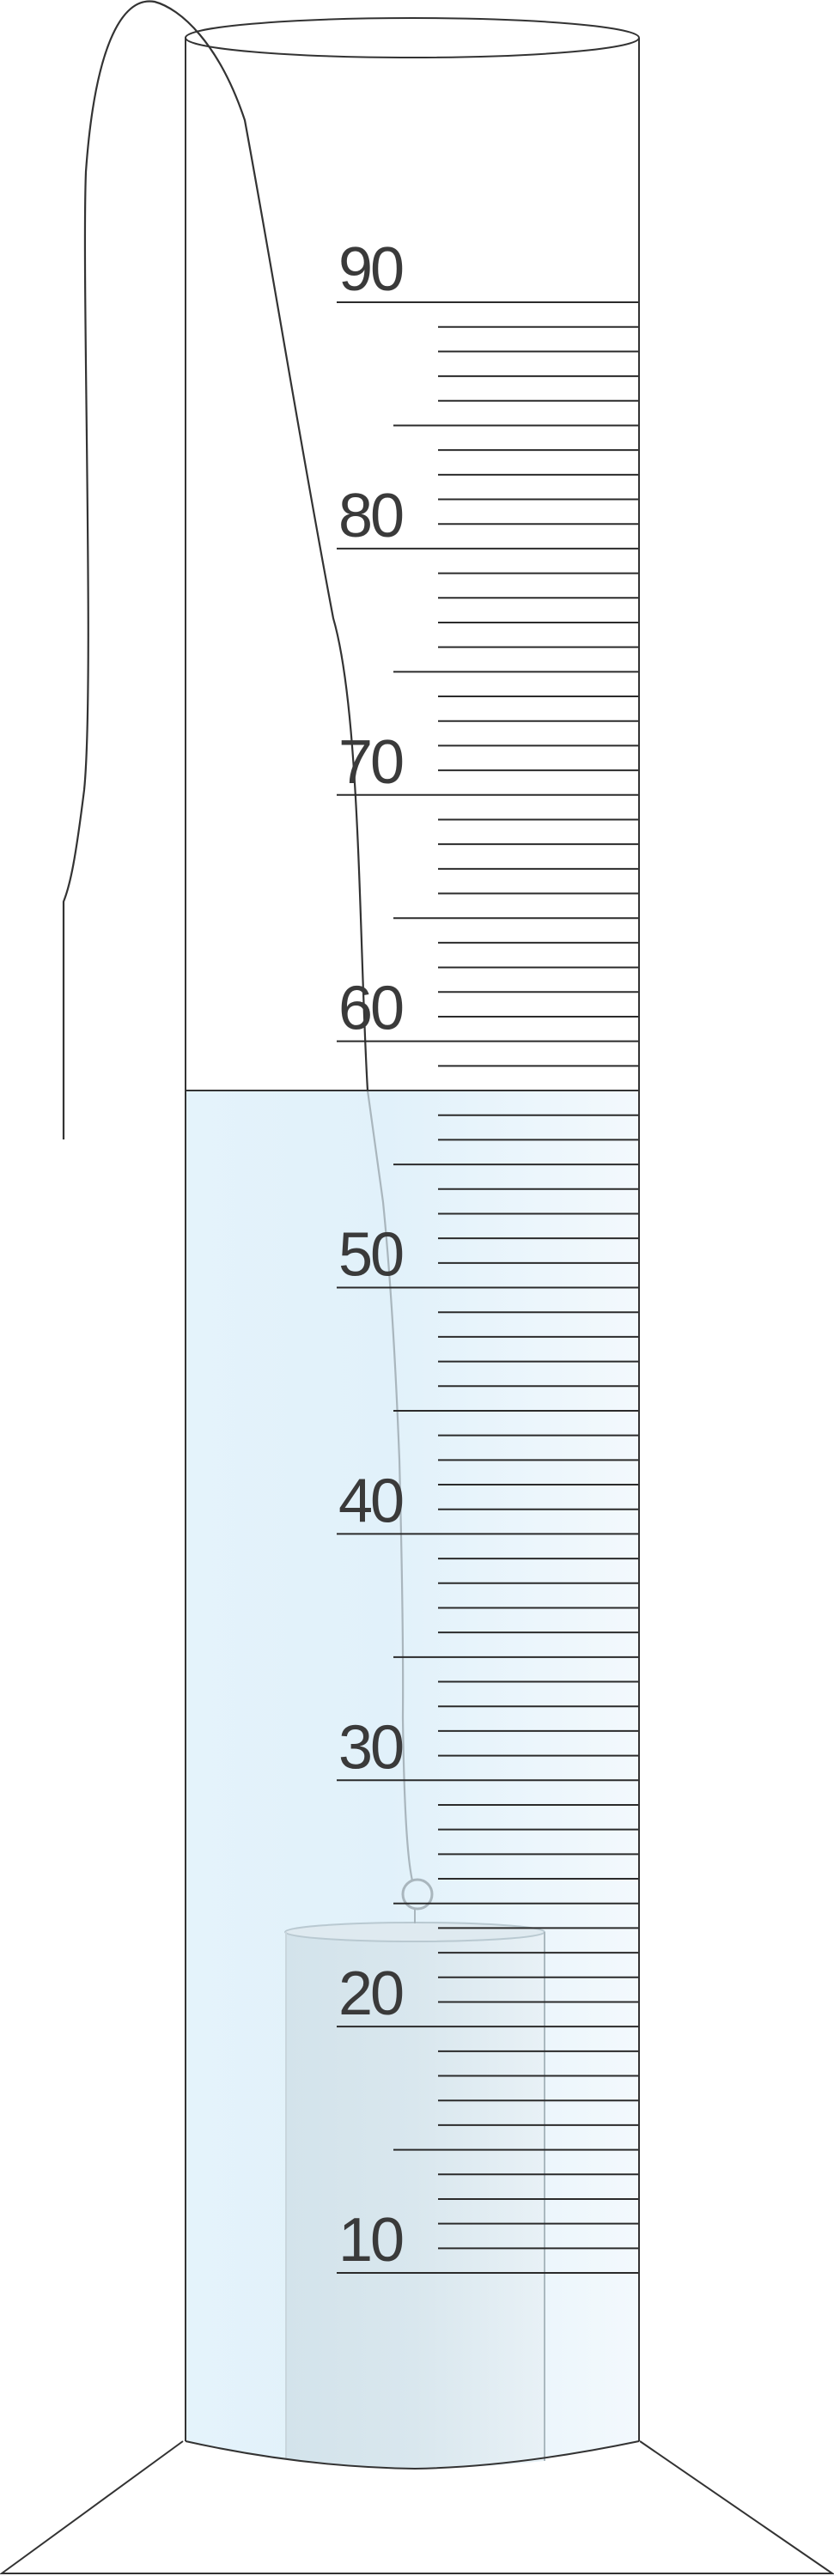 This screenshot has height=2576, width=834. I want to click on scale-label-30: 30, so click(370, 1748).